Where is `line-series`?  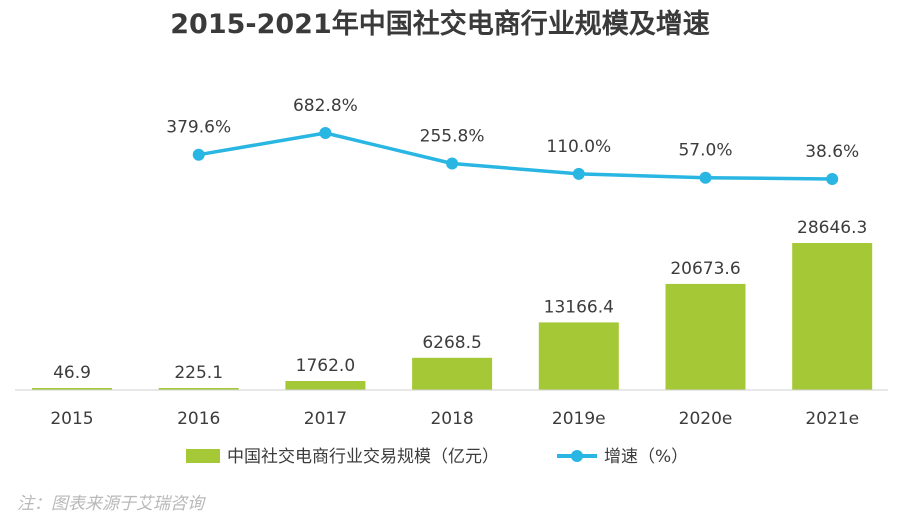 line-series is located at coordinates (515, 156).